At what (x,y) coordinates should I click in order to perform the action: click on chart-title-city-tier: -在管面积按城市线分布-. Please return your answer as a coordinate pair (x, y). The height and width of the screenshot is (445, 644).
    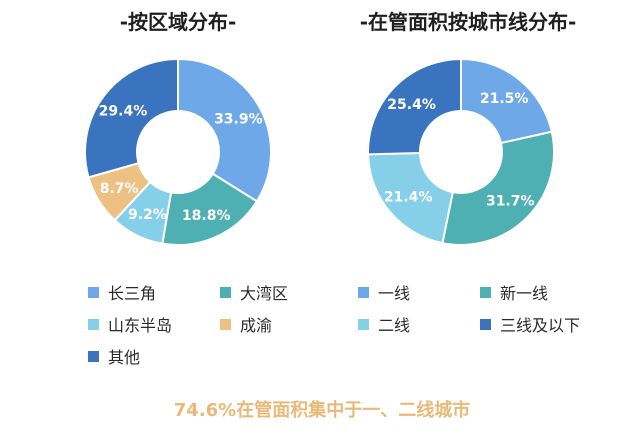
    Looking at the image, I should click on (468, 22).